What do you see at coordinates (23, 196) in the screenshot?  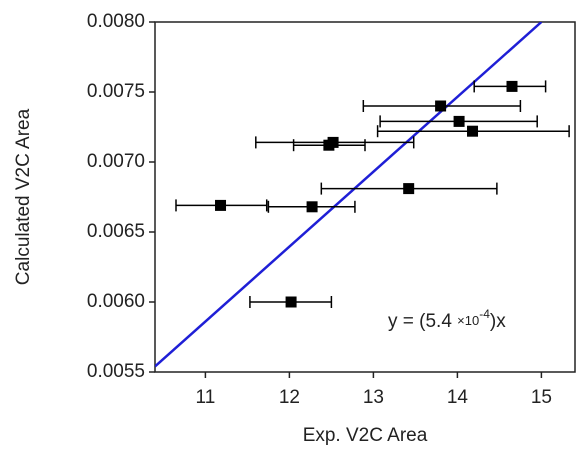 I see `y-axis-label: Calculated V2C Area` at bounding box center [23, 196].